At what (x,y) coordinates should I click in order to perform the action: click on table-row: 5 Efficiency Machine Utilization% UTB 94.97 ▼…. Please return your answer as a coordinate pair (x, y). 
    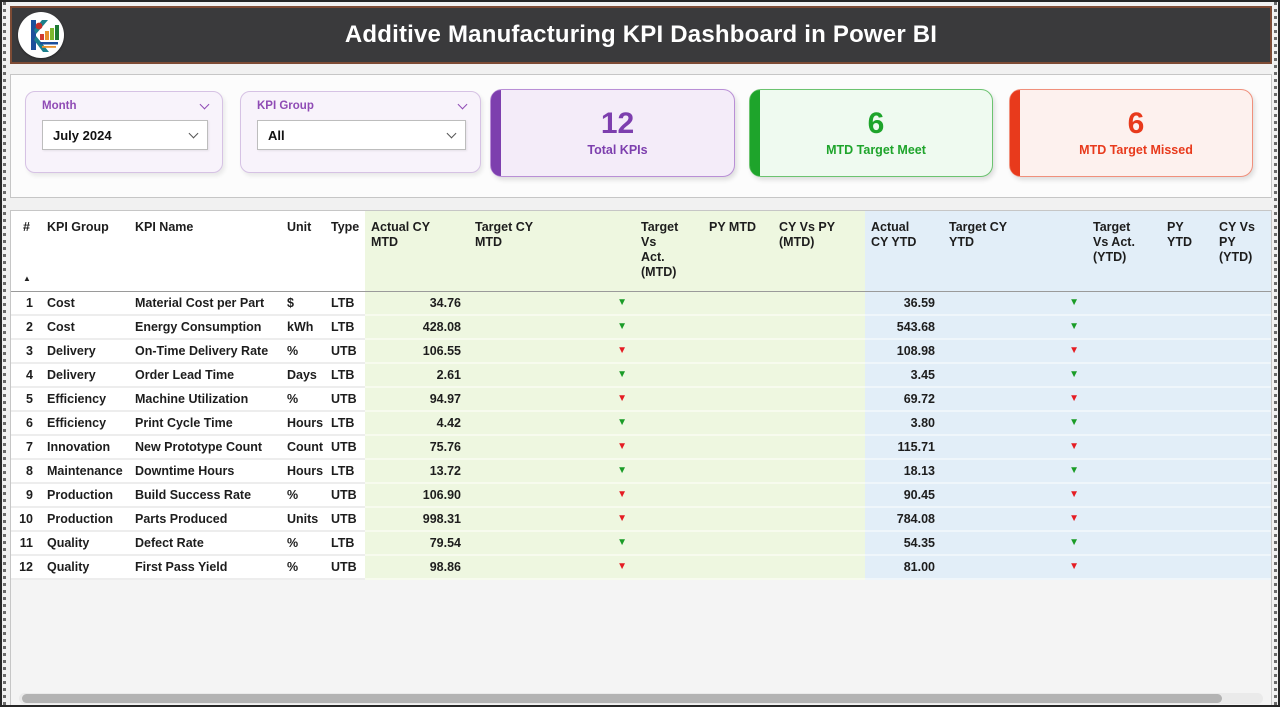
    Looking at the image, I should click on (641, 400).